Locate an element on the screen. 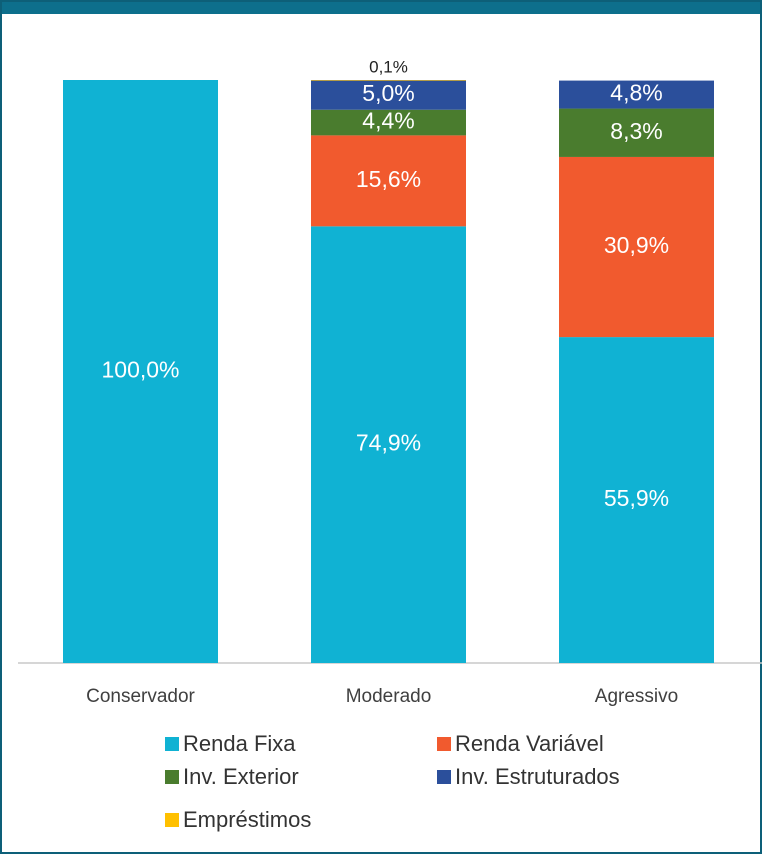  data-label: 4,8% is located at coordinates (636, 93).